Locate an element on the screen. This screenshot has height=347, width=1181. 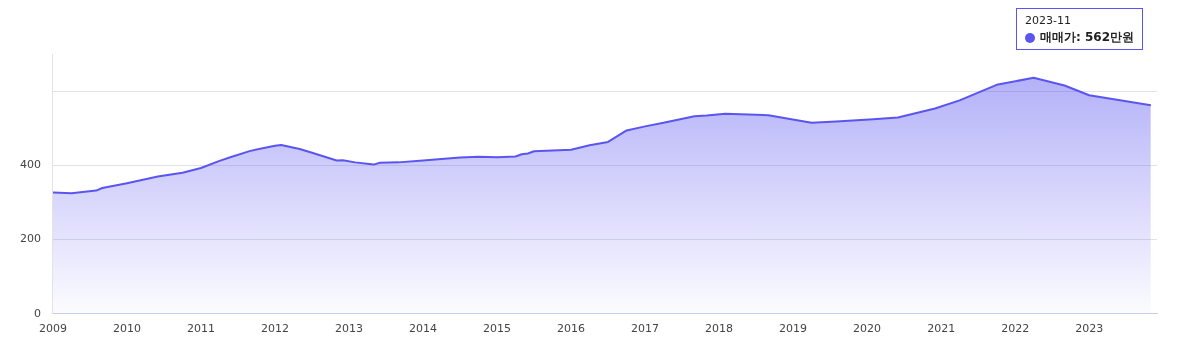
y-tick-label: 200 is located at coordinates (30, 239).